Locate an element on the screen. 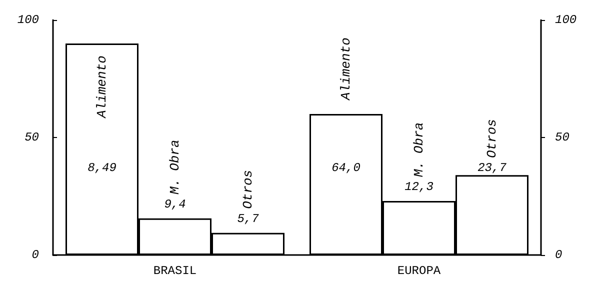  text: Alimento is located at coordinates (346, 69).